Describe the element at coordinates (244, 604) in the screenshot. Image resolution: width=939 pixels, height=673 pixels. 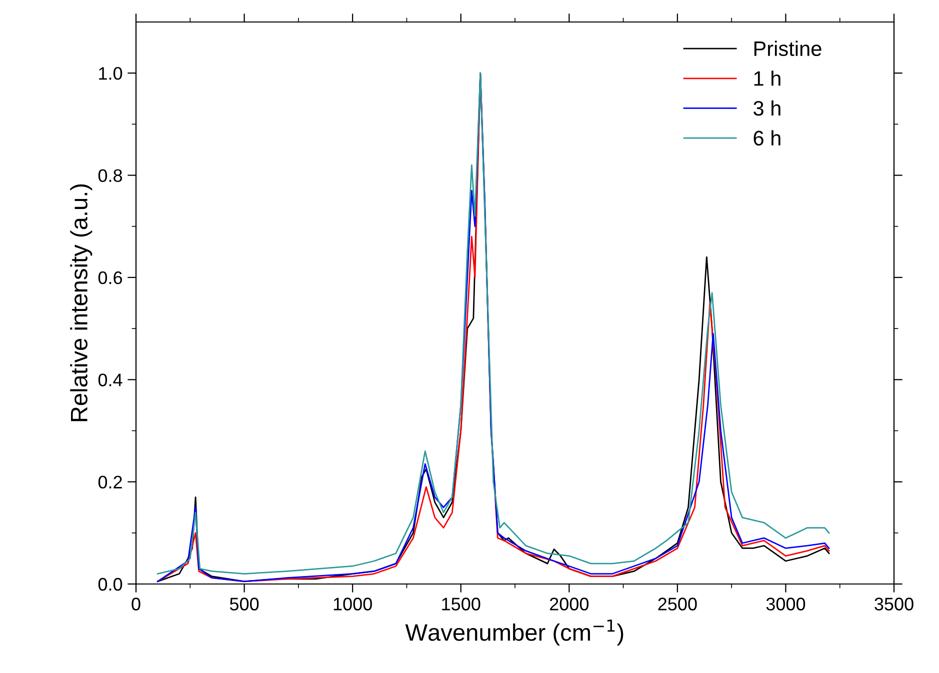
I see `x-tick-label: 500` at that location.